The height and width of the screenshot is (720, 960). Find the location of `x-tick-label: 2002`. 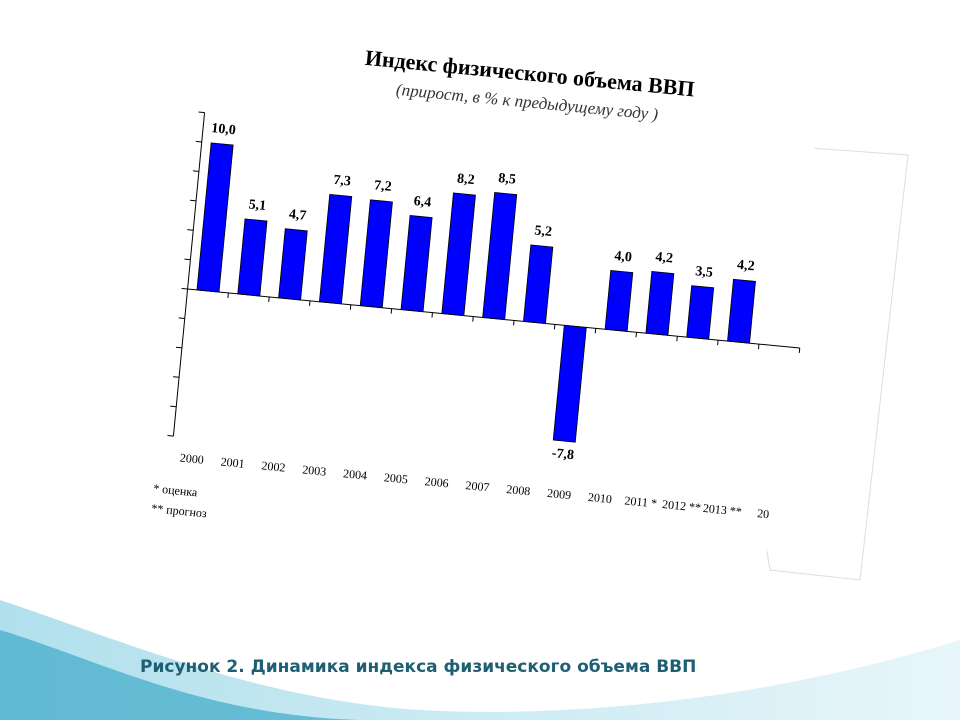

x-tick-label: 2002 is located at coordinates (273, 466).